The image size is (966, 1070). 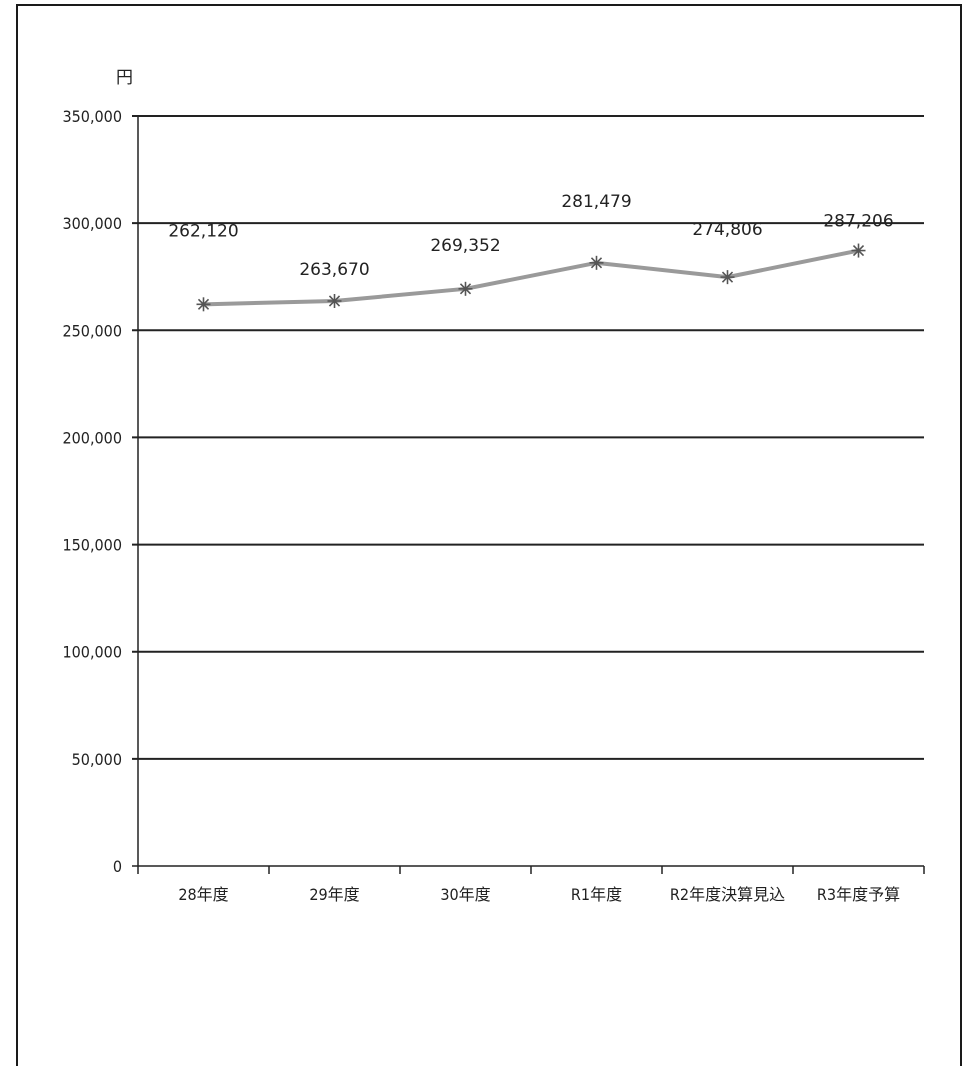 What do you see at coordinates (465, 894) in the screenshot?
I see `x-tick-label: 30年度` at bounding box center [465, 894].